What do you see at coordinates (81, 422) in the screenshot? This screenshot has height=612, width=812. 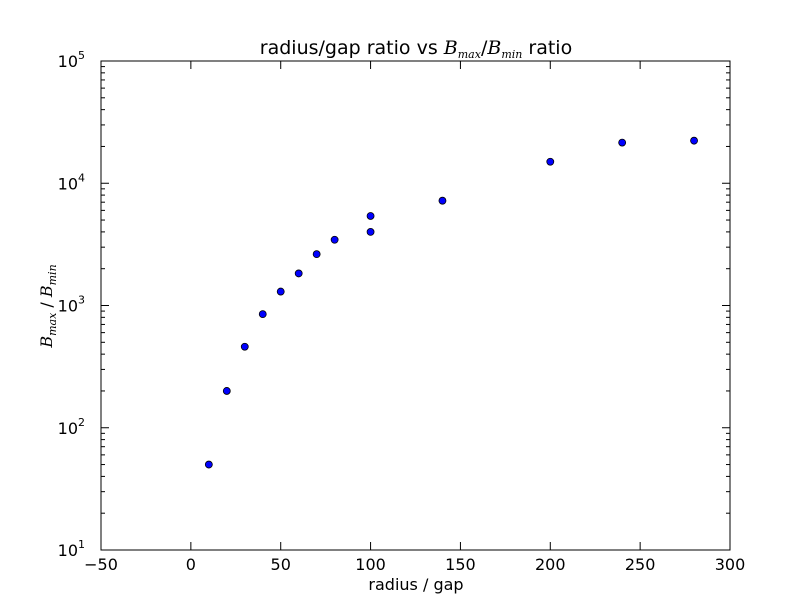 I see `y-tick-label-exponent: 2` at bounding box center [81, 422].